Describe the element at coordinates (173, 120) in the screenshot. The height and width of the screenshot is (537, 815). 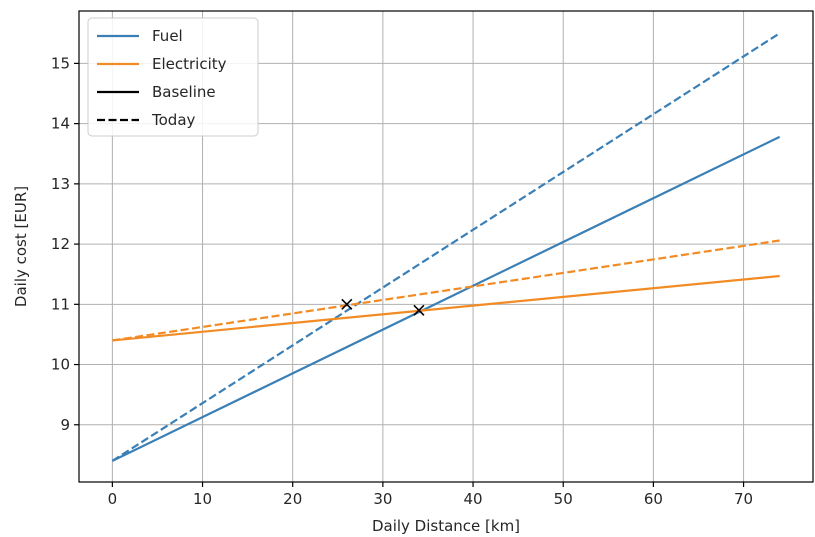
I see `legend-label-3: Today` at that location.